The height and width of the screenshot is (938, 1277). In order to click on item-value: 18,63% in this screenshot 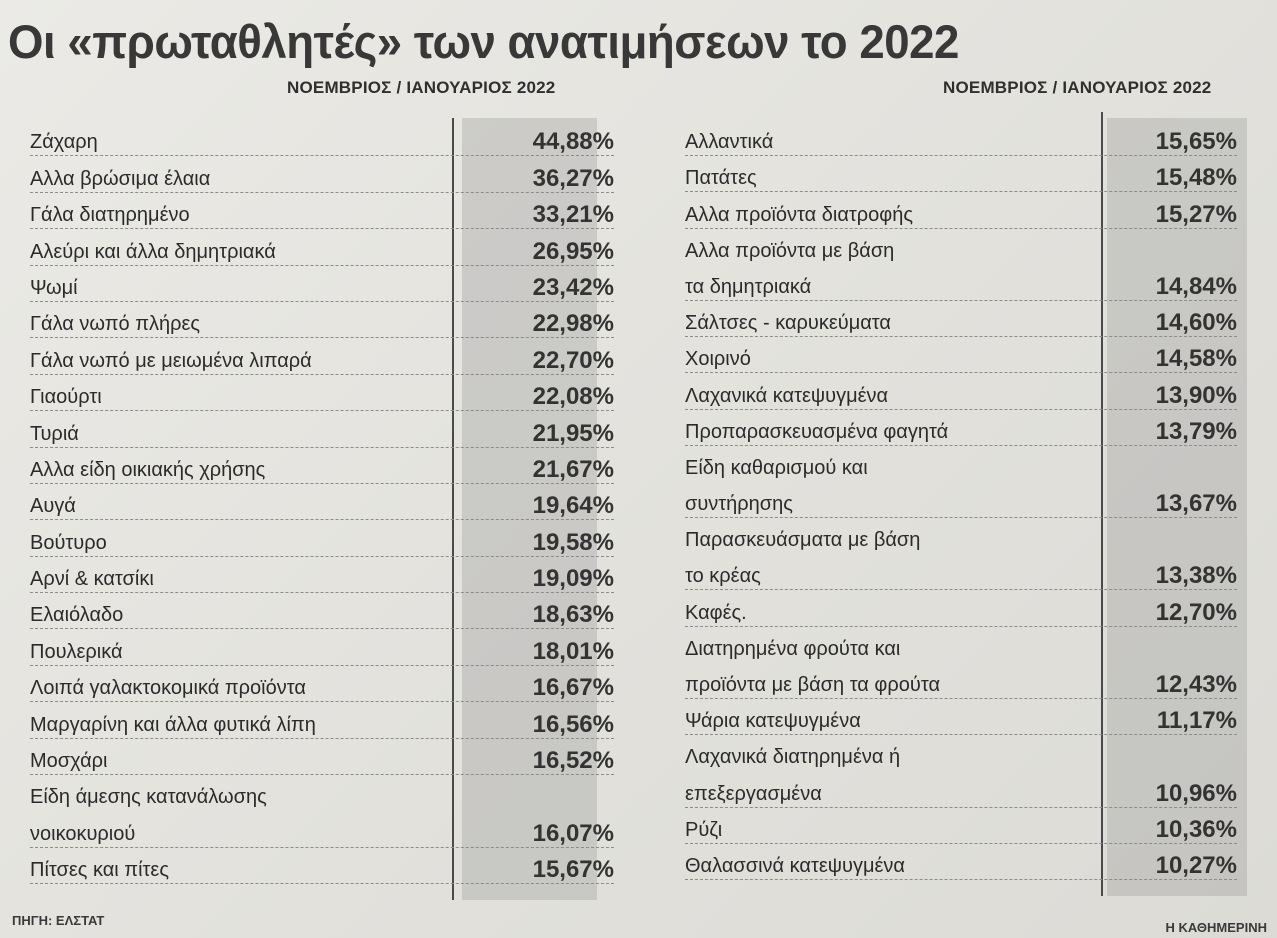, I will do `click(573, 615)`.